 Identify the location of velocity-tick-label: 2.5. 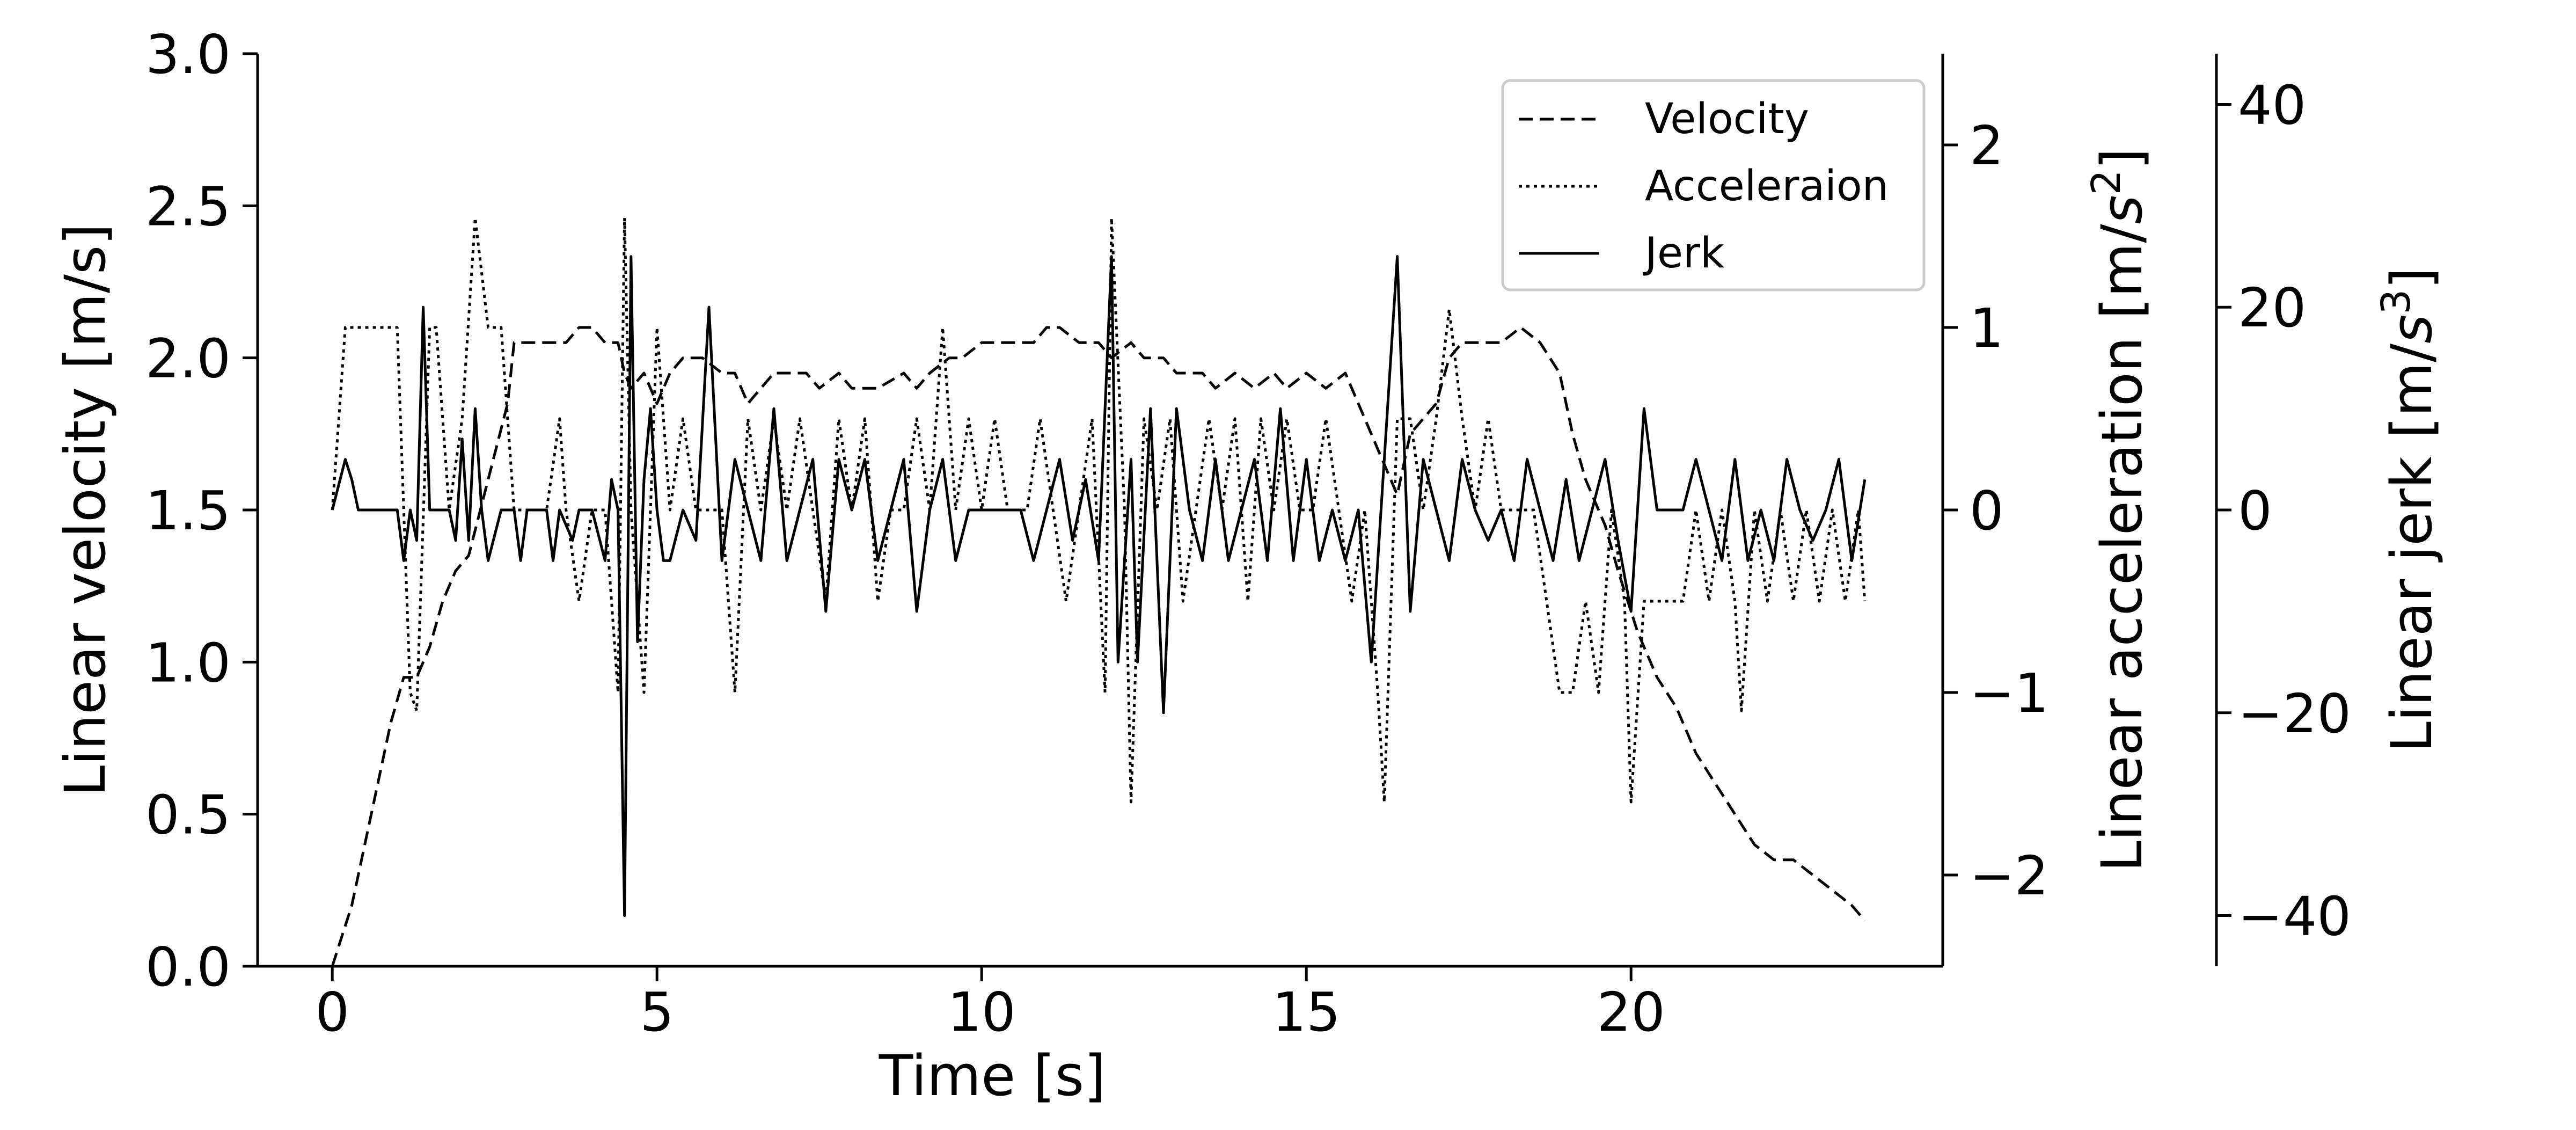
(188, 206).